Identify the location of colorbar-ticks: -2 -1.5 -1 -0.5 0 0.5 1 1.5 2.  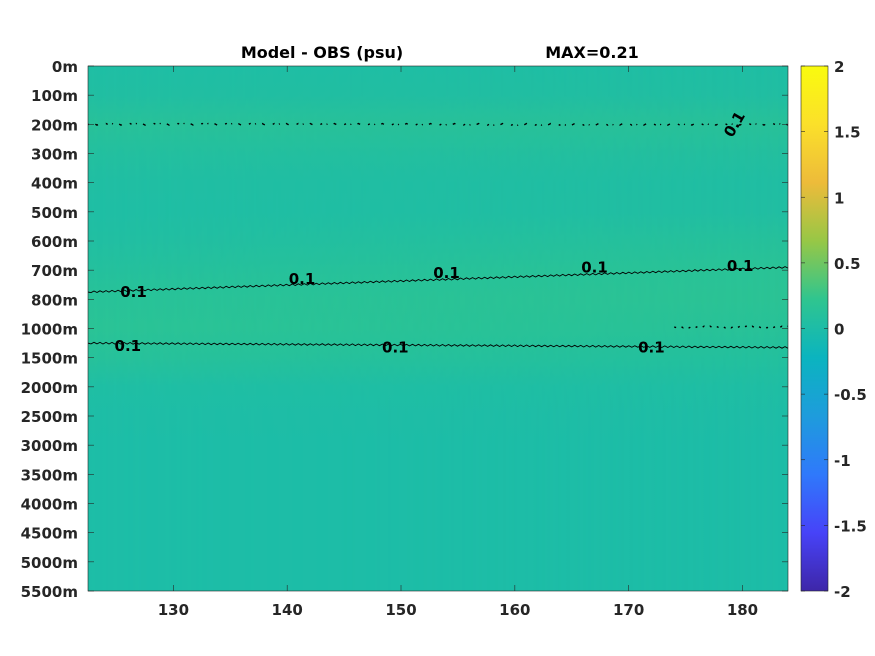
(834, 329).